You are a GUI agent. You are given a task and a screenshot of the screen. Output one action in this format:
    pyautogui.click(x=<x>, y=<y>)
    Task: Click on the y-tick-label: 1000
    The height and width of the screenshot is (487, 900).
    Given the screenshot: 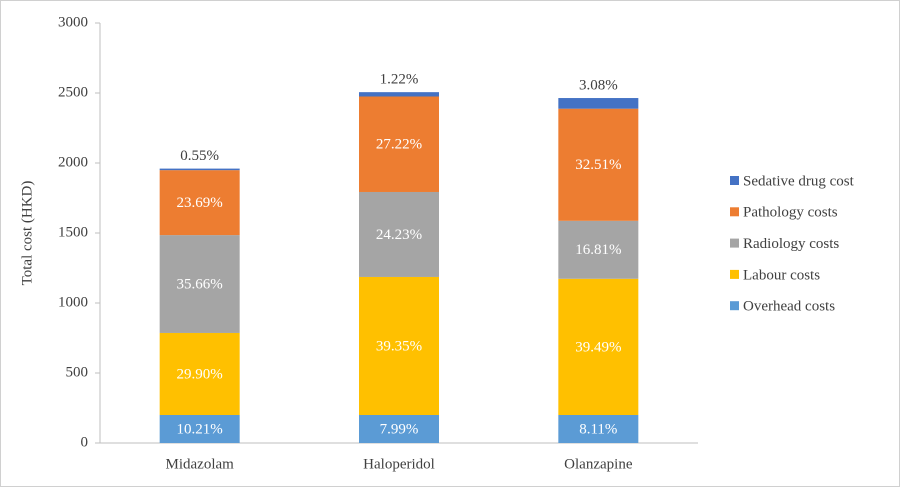 What is the action you would take?
    pyautogui.click(x=73, y=302)
    